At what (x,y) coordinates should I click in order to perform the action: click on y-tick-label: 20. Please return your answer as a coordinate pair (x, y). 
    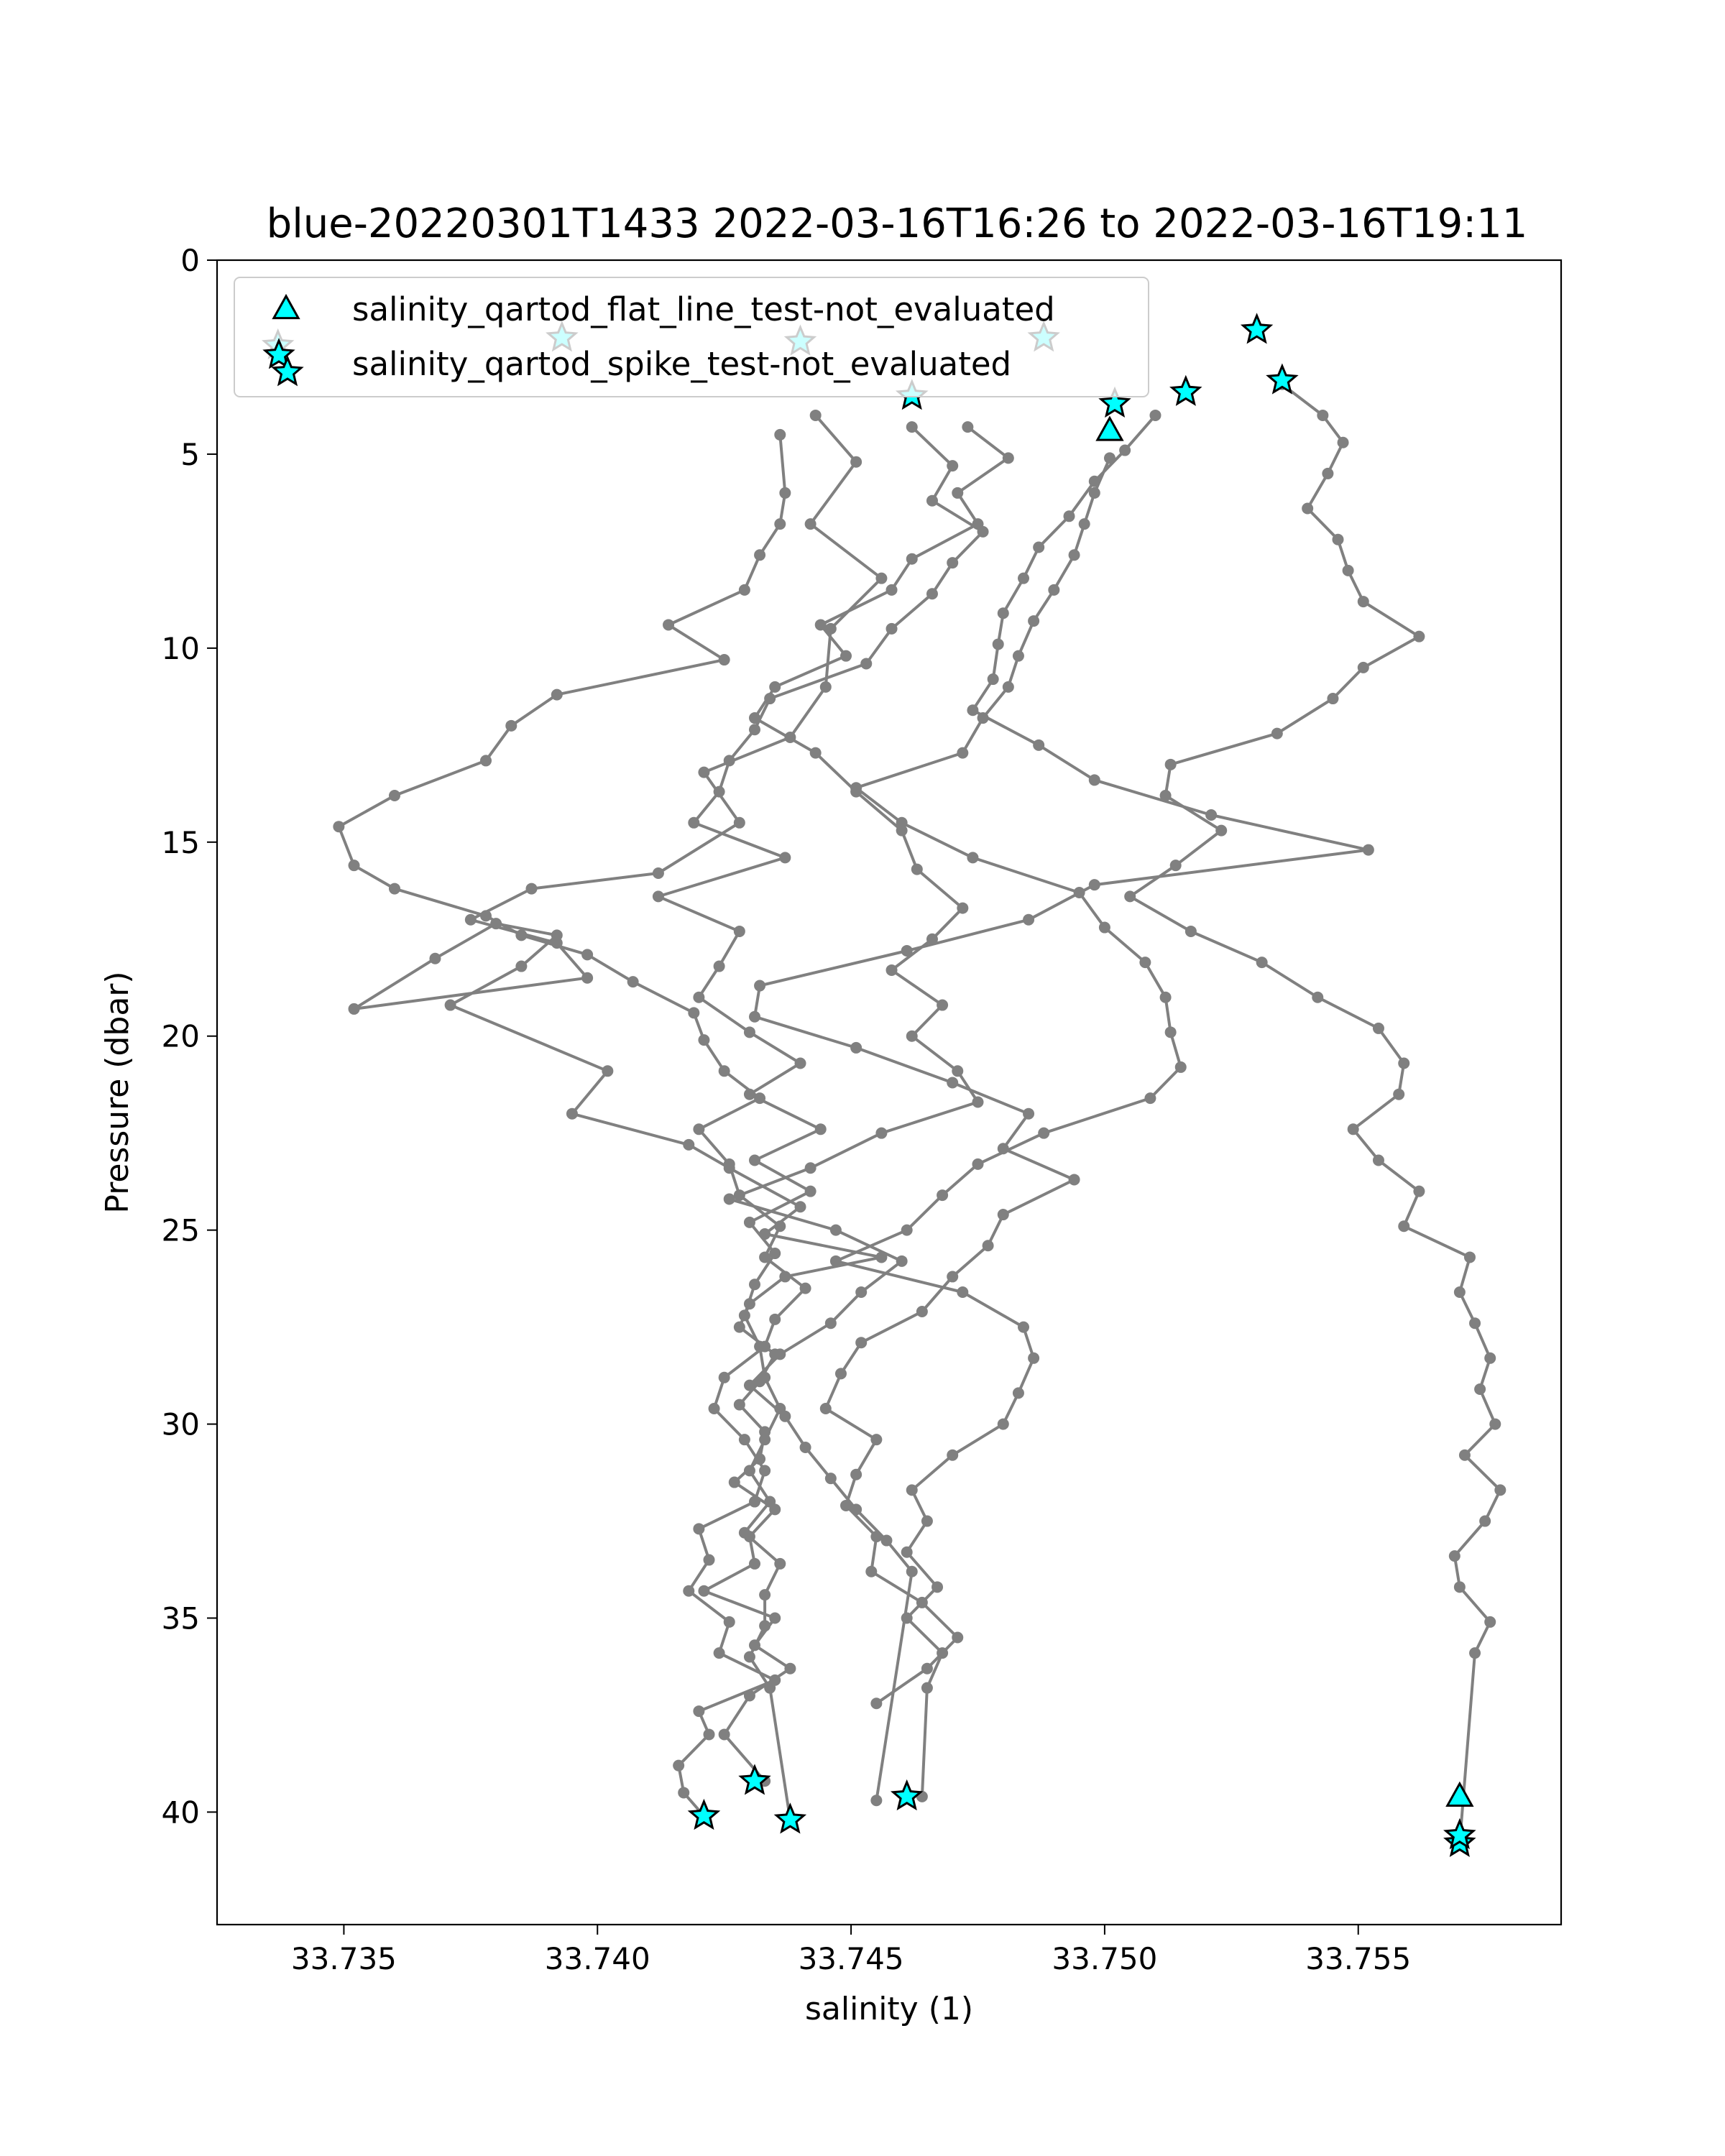
    Looking at the image, I should click on (181, 1036).